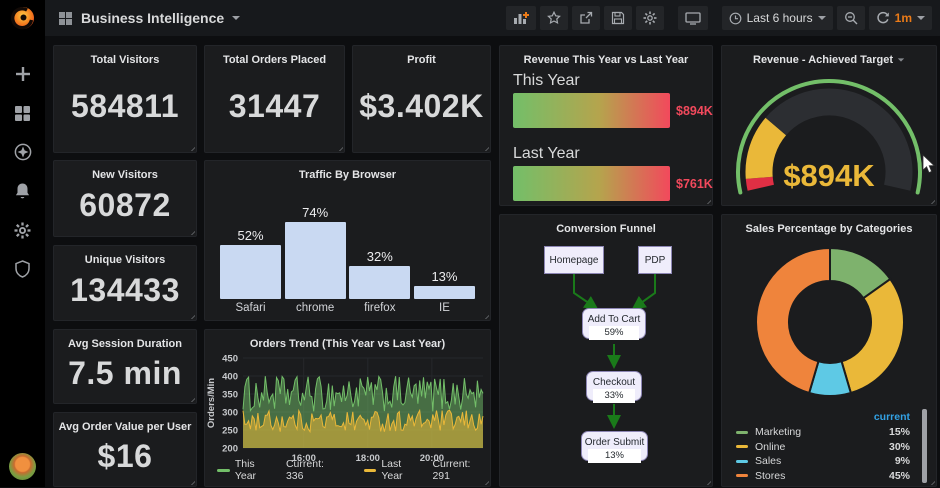 Image resolution: width=940 pixels, height=488 pixels. Describe the element at coordinates (823, 476) in the screenshot. I see `legend-row-stores: Stores 45%` at that location.